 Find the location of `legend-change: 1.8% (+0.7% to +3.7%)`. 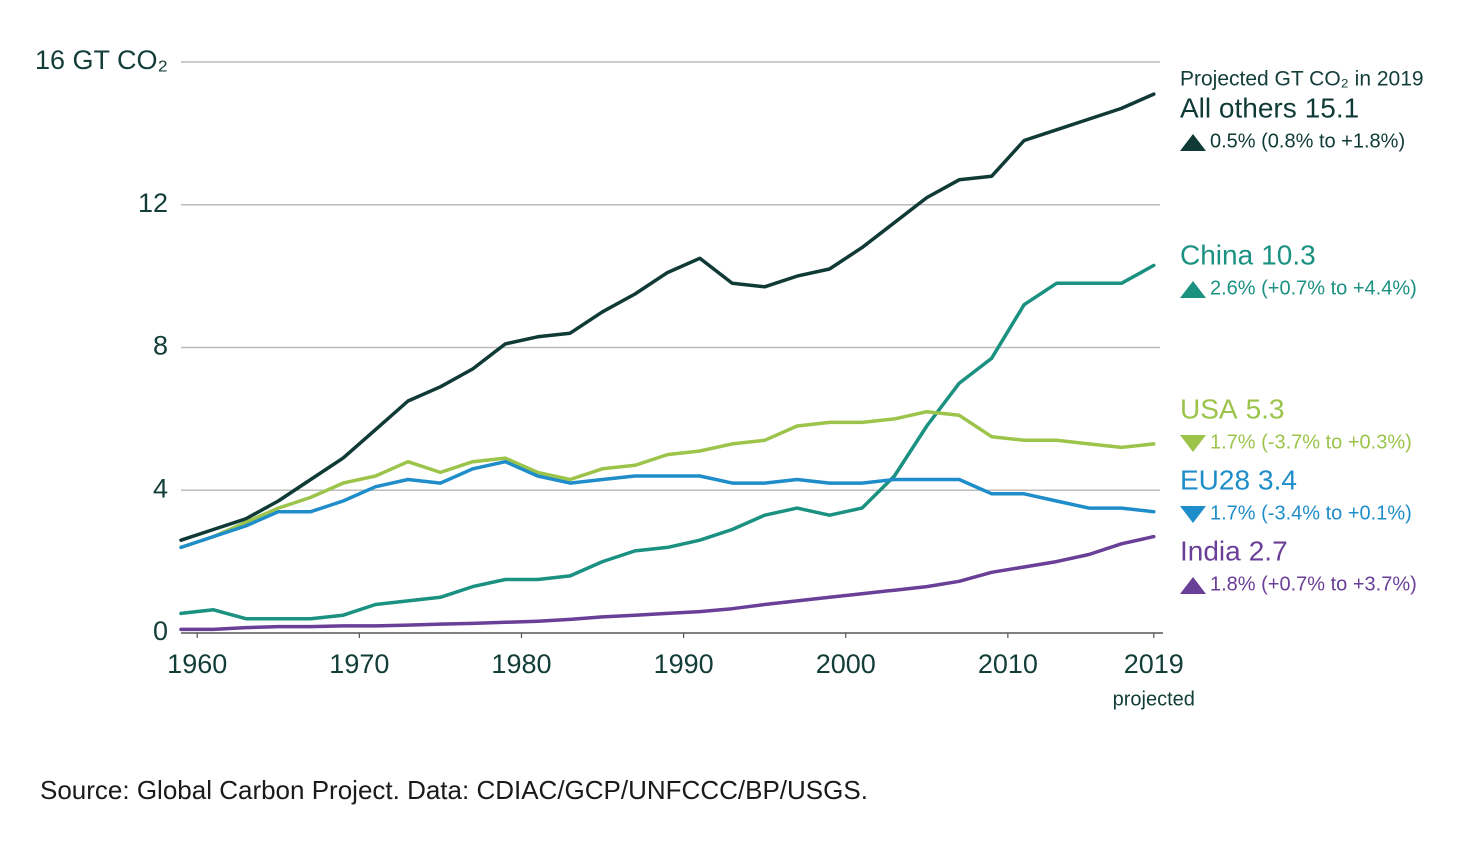

legend-change: 1.8% (+0.7% to +3.7%) is located at coordinates (1313, 584).